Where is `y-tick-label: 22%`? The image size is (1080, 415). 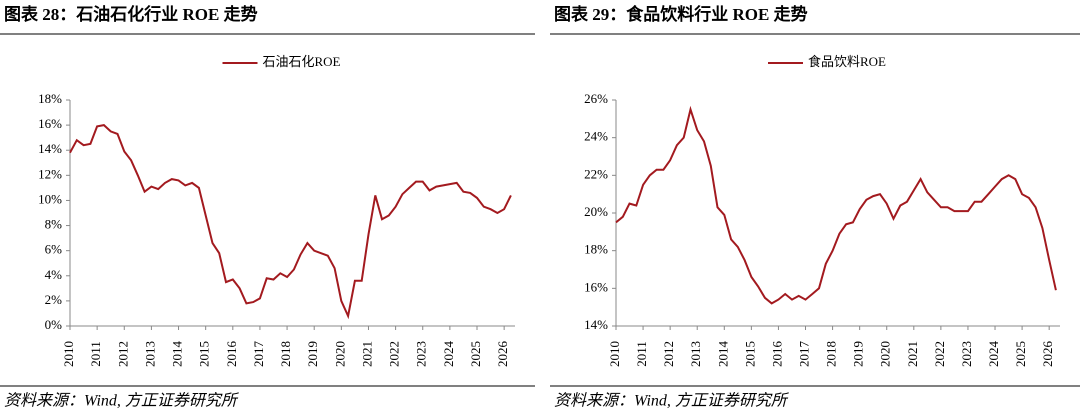
y-tick-label: 22% is located at coordinates (596, 173).